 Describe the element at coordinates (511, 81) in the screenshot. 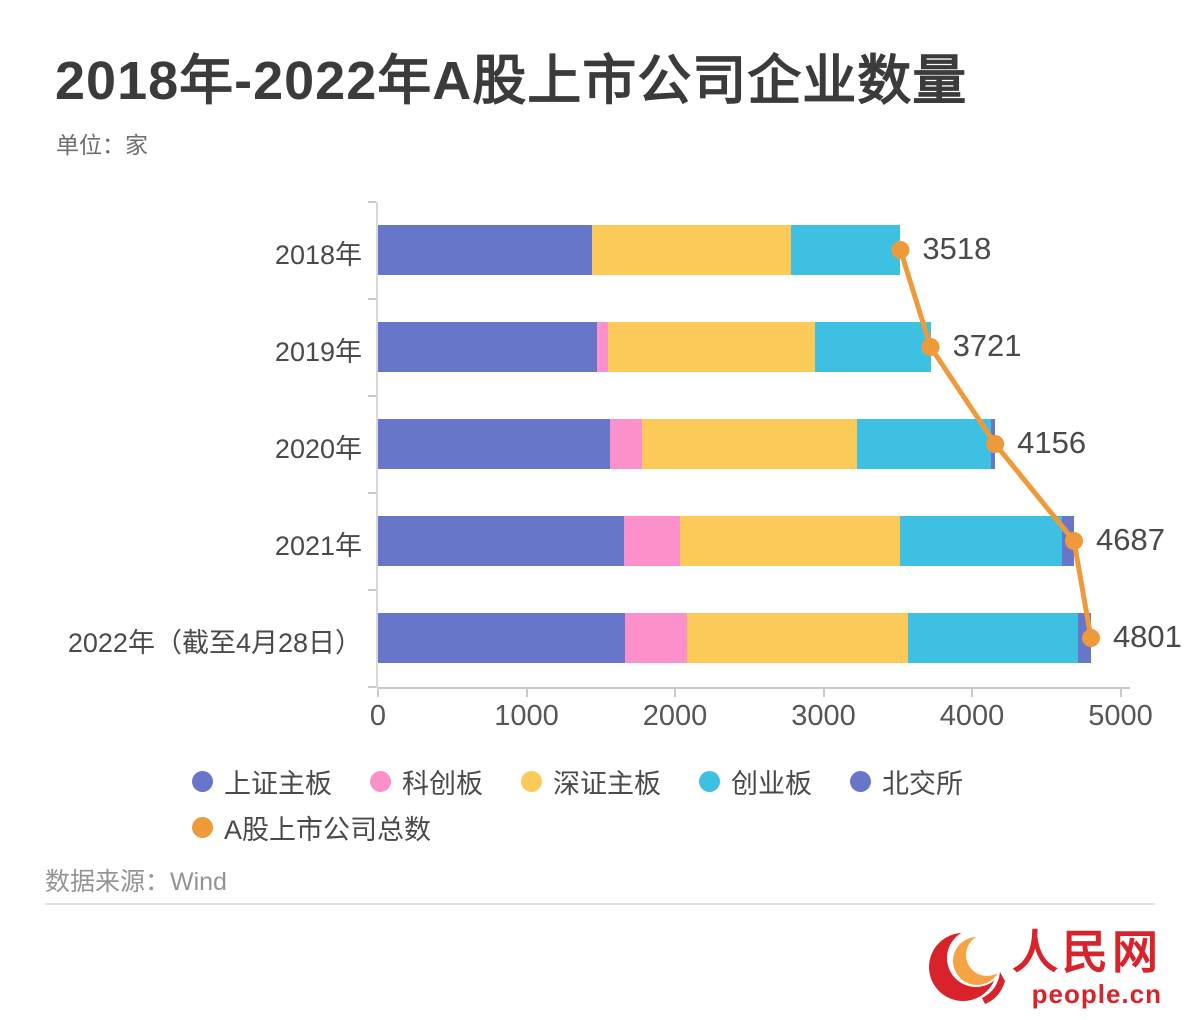

I see `chart-title: 2018年-2022年A股上市公司企业数量` at that location.